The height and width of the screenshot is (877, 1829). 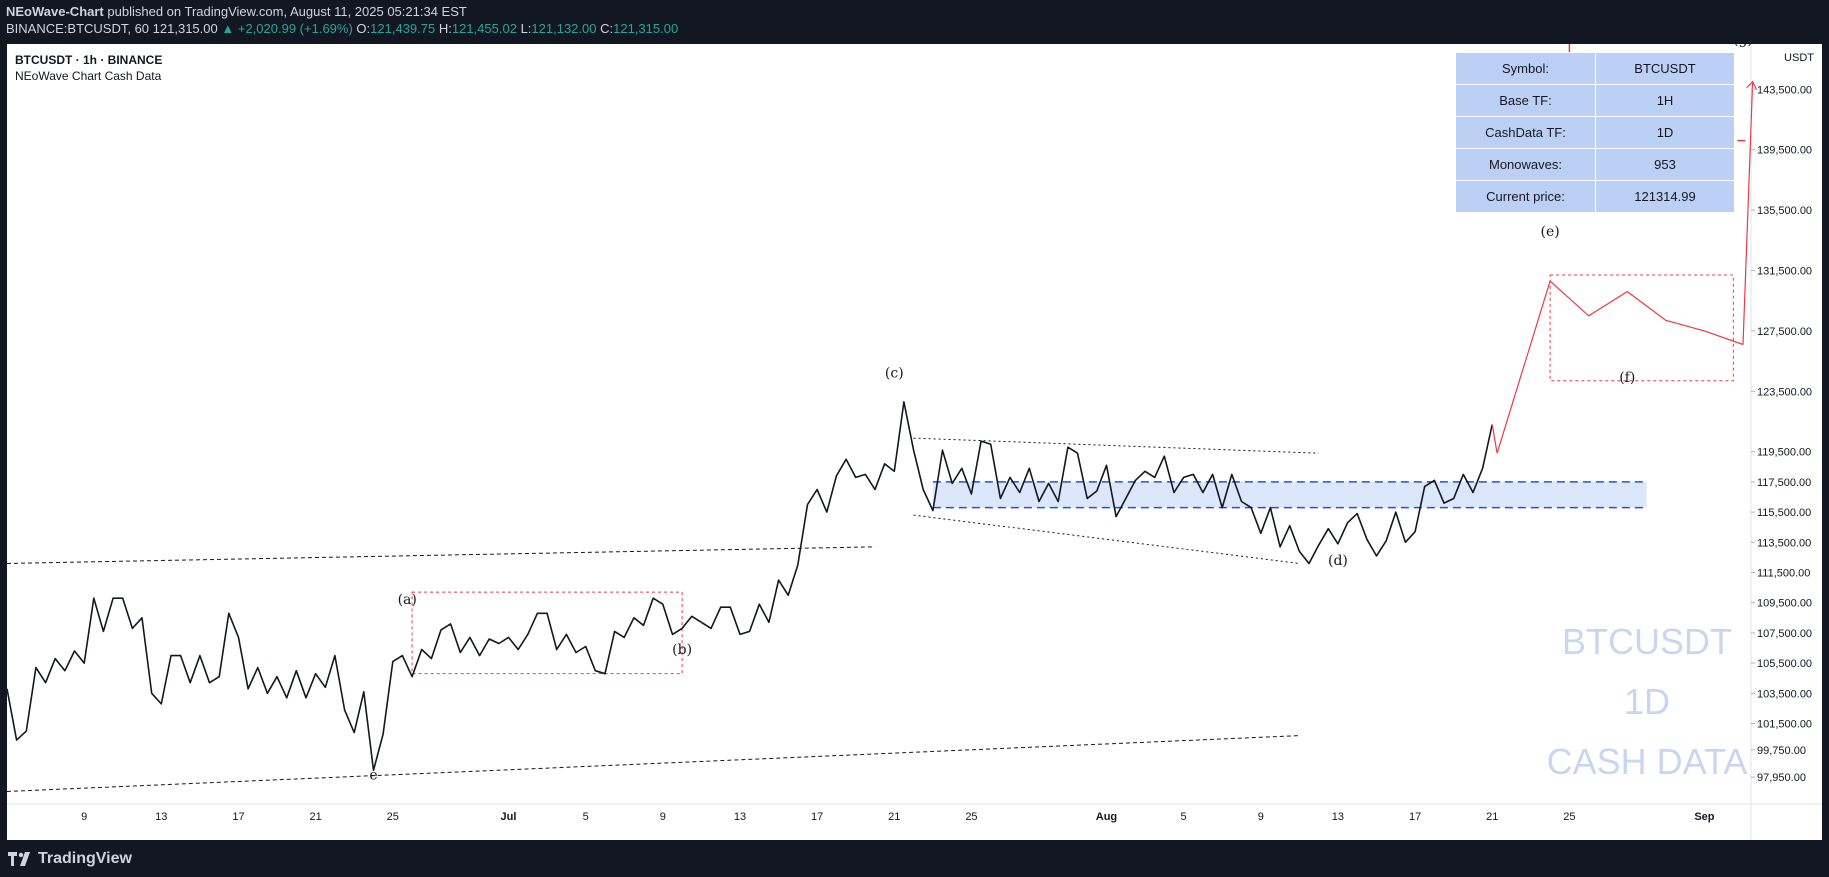 What do you see at coordinates (509, 817) in the screenshot?
I see `x-tick-label: Jul` at bounding box center [509, 817].